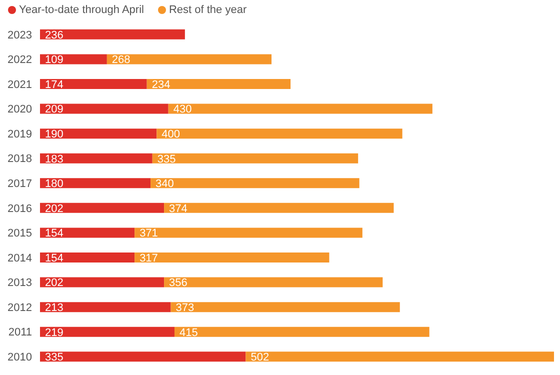 This screenshot has width=560, height=375. I want to click on data-label: 183, so click(54, 159).